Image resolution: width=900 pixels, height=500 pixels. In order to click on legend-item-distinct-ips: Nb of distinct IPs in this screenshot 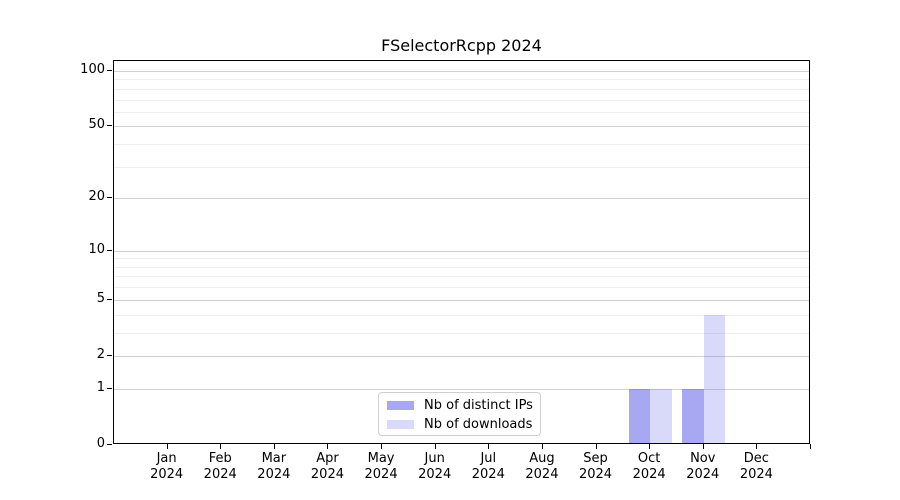, I will do `click(460, 405)`.